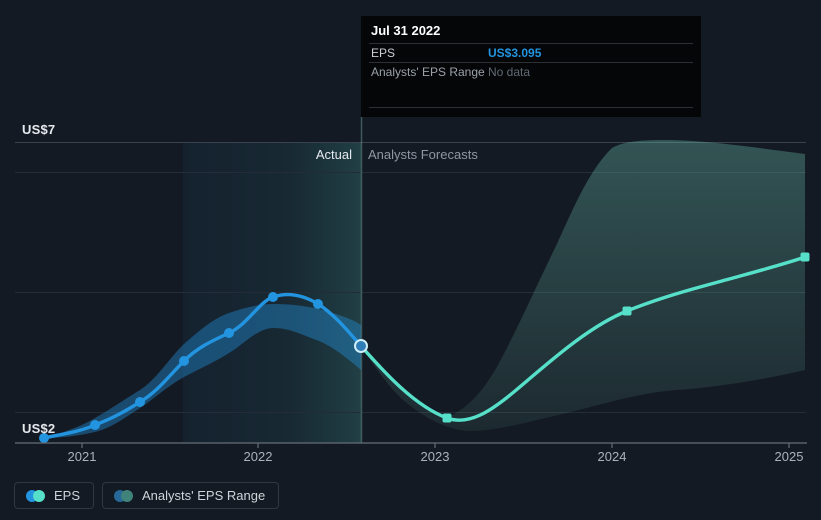 Image resolution: width=821 pixels, height=520 pixels. Describe the element at coordinates (789, 456) in the screenshot. I see `x-tick-label-2025: 2025` at that location.